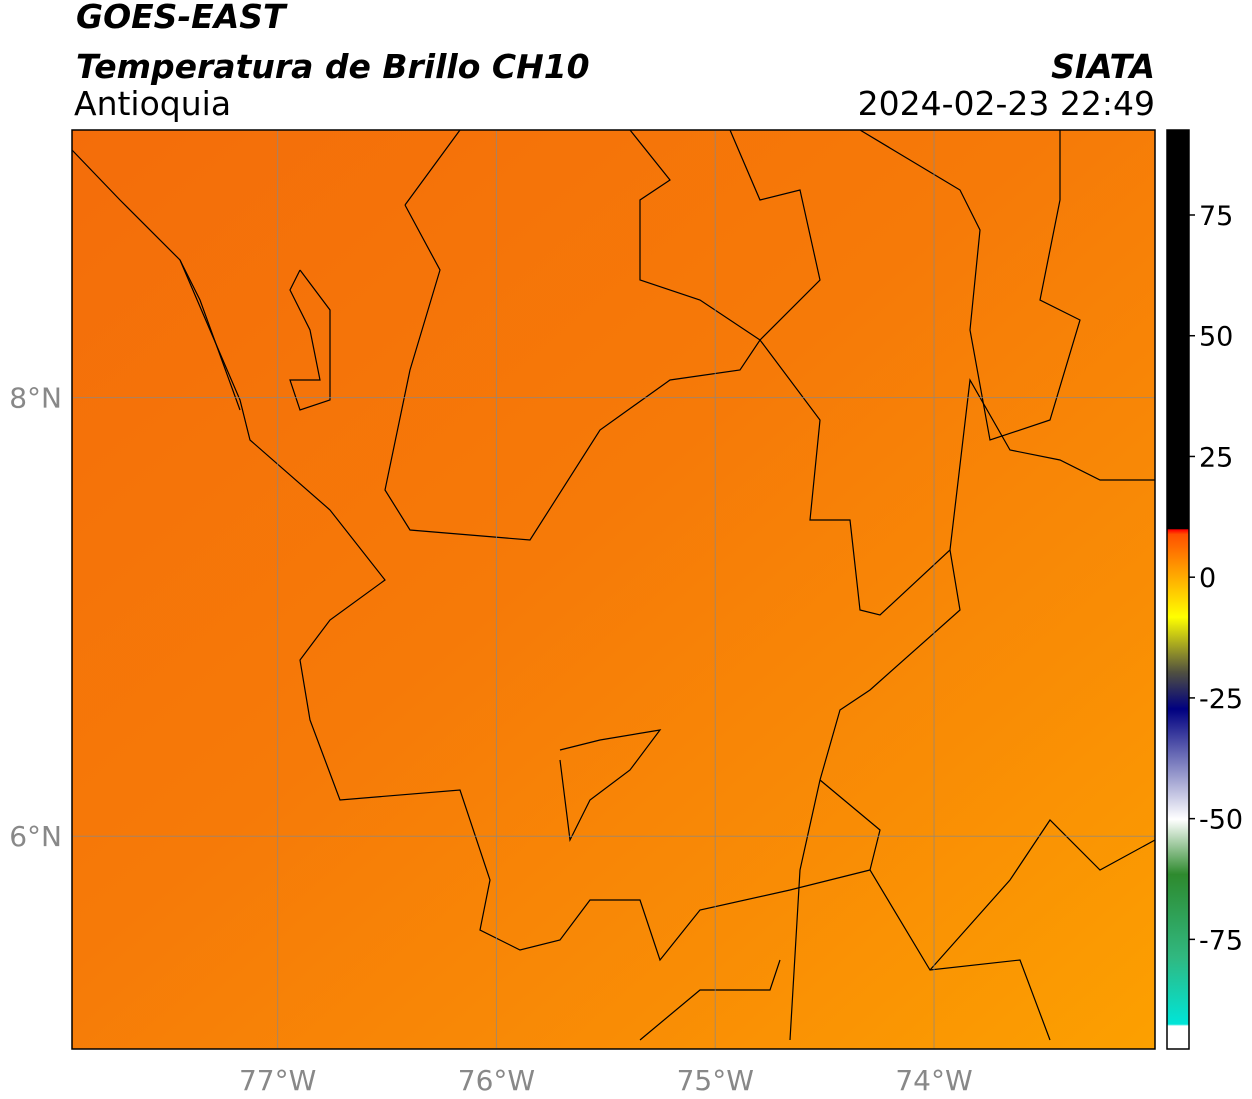 The width and height of the screenshot is (1252, 1099). Describe the element at coordinates (1216, 457) in the screenshot. I see `colorbar-tick-label: 25` at that location.